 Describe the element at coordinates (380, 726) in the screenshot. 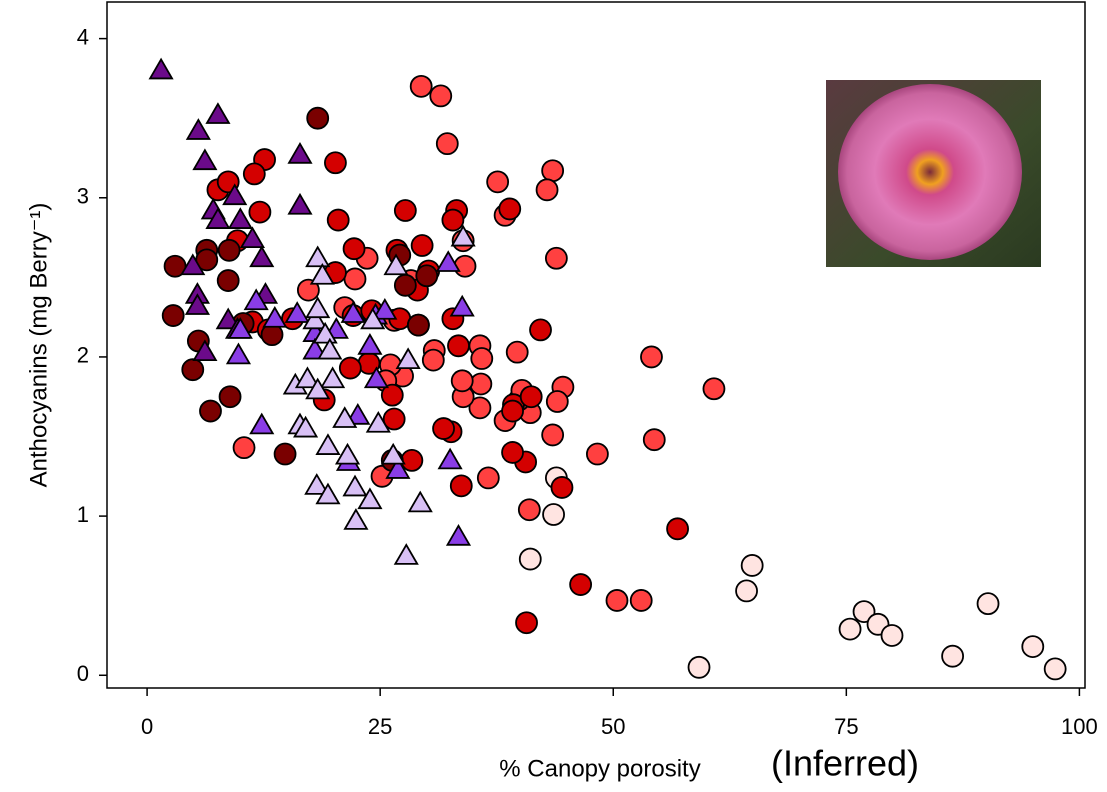

I see `x-tick-label: 25` at that location.